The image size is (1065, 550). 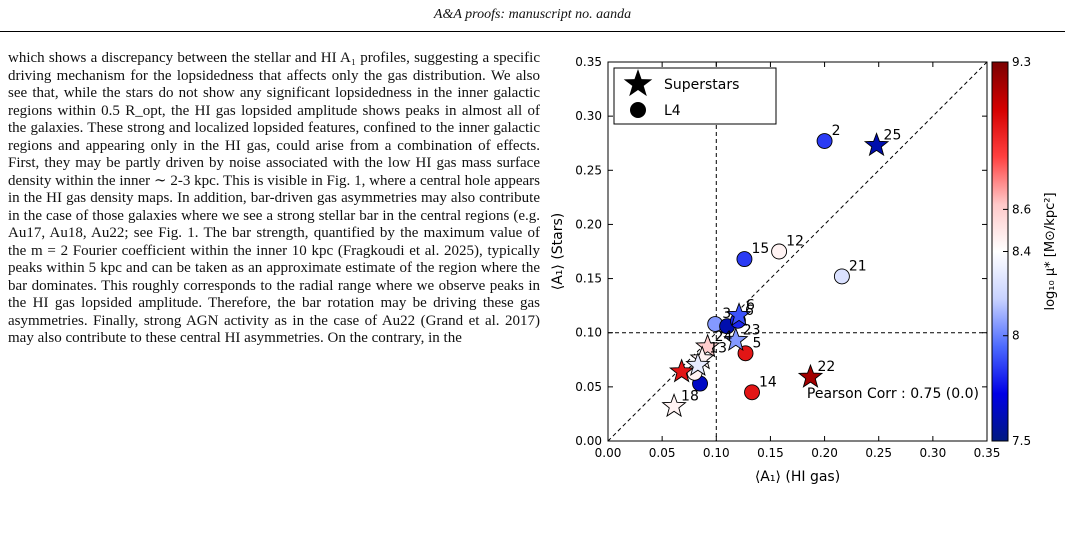 What do you see at coordinates (588, 224) in the screenshot?
I see `y-tick-label: 0.20` at bounding box center [588, 224].